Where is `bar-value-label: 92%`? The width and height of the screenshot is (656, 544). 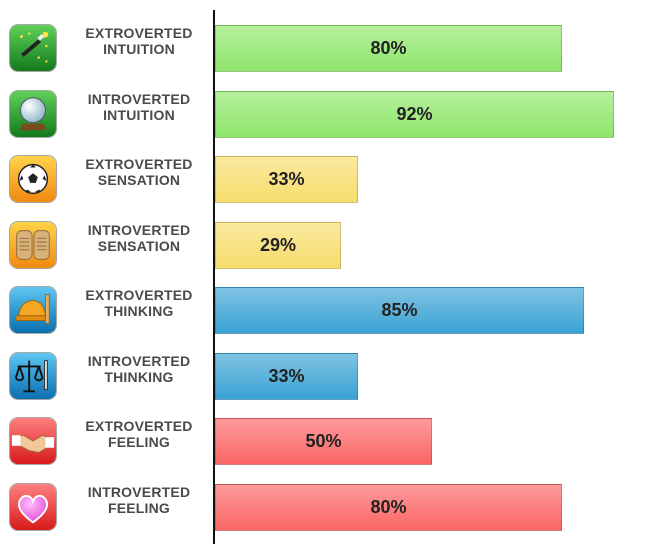
bar-value-label: 92% is located at coordinates (414, 113).